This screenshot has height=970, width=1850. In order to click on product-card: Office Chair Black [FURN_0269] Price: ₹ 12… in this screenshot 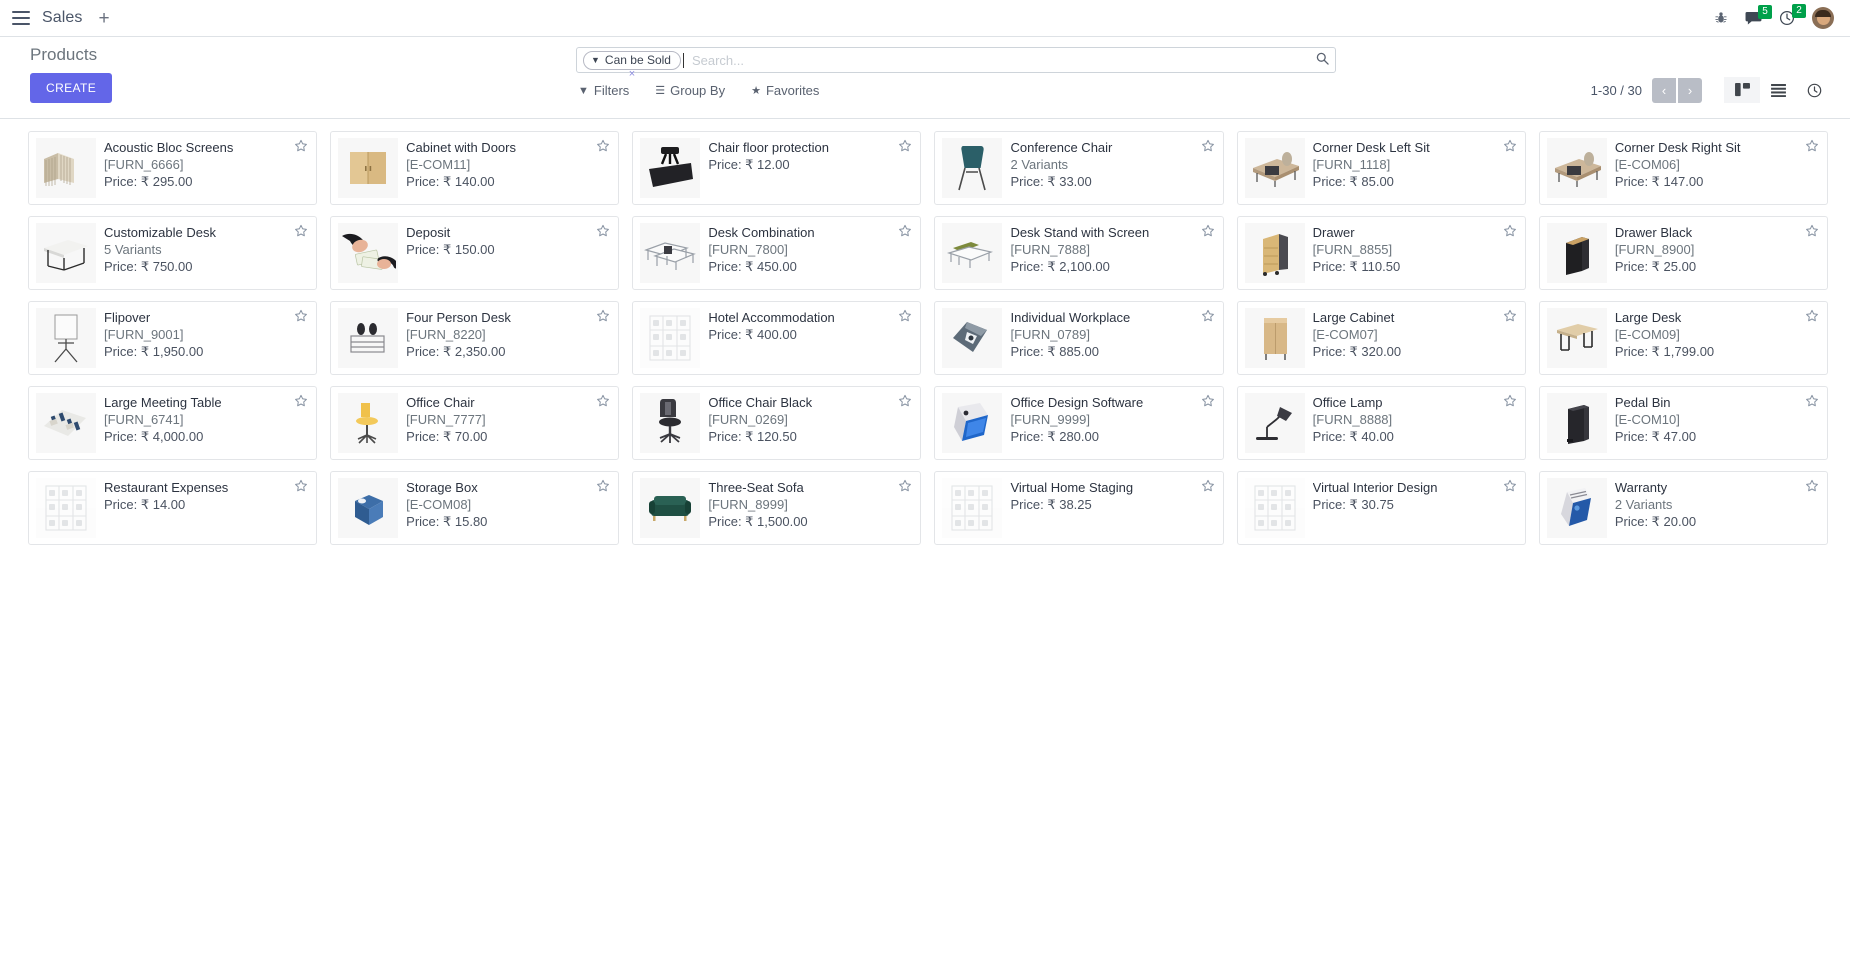, I will do `click(777, 423)`.